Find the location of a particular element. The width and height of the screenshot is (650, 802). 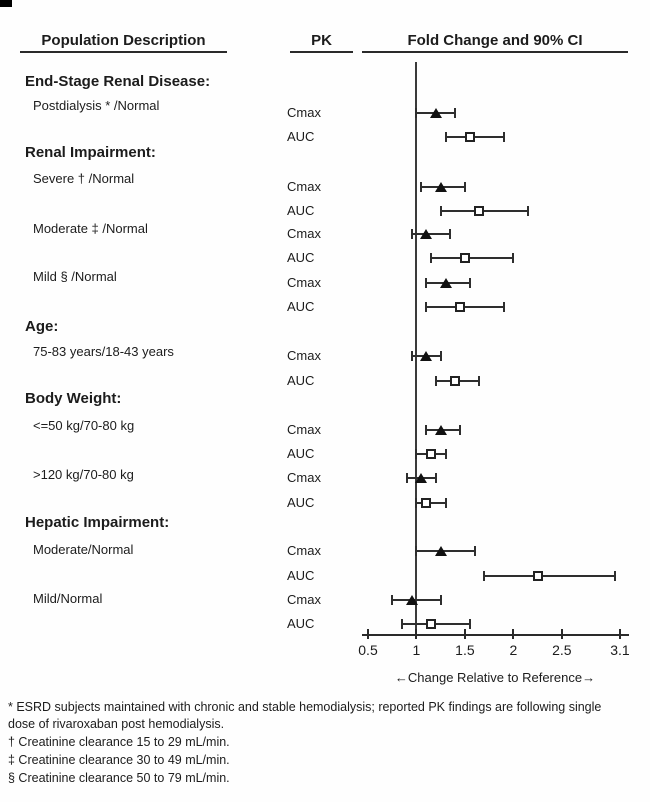

scan-corner-artifact is located at coordinates (6, 3).